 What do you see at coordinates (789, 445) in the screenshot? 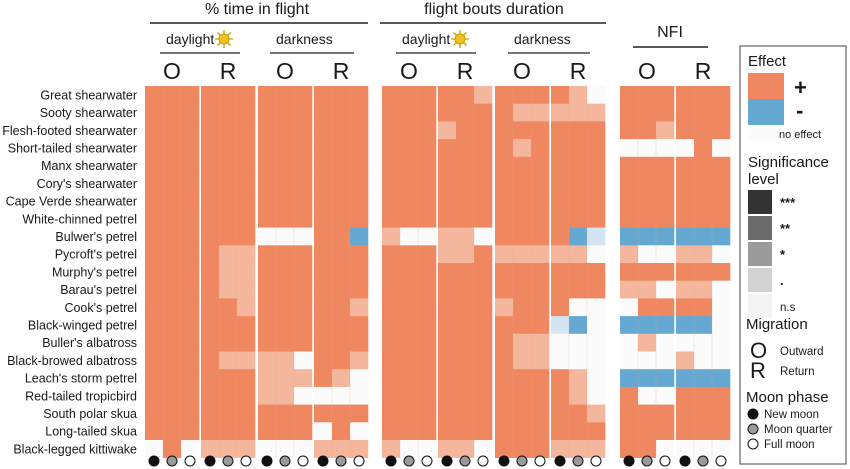
I see `legend-full-moon-label: Full moon` at bounding box center [789, 445].